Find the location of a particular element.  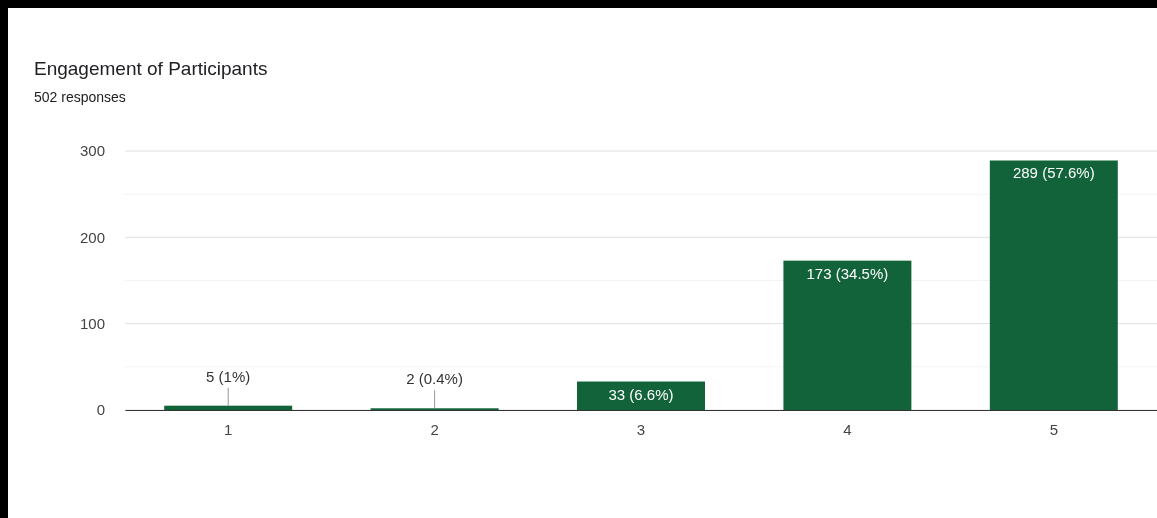

x-tick-label: 2 is located at coordinates (434, 429).